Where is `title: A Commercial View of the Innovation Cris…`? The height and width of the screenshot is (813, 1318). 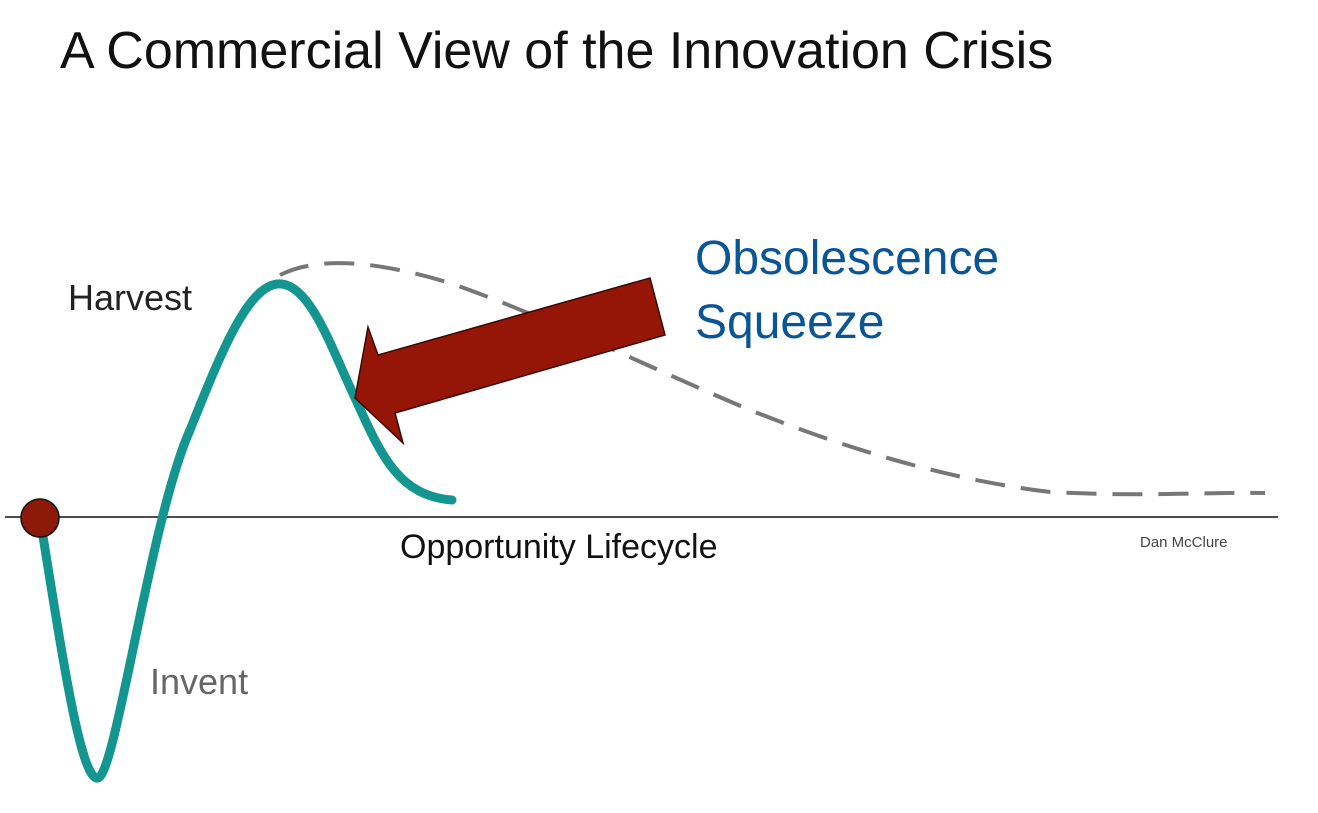
title: A Commercial View of the Innovation Cris… is located at coordinates (556, 51).